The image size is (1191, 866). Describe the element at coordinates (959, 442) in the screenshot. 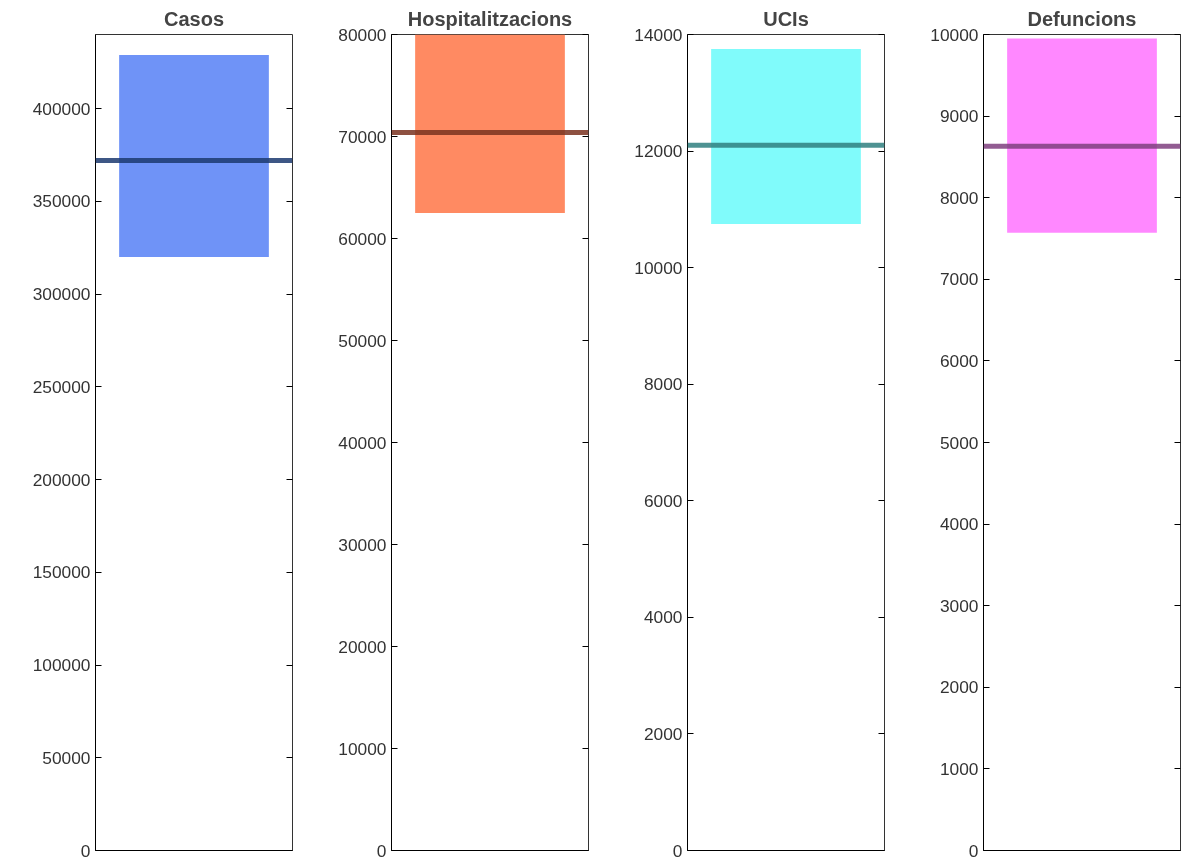

I see `y-tick-label: 5000` at that location.